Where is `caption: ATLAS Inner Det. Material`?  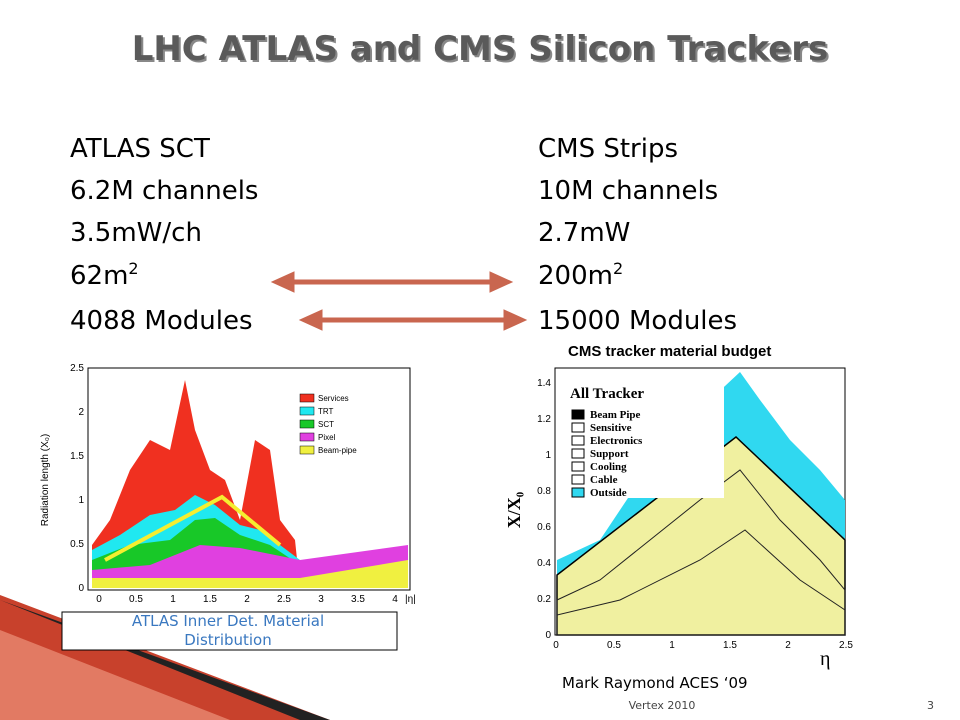
caption: ATLAS Inner Det. Material is located at coordinates (228, 621).